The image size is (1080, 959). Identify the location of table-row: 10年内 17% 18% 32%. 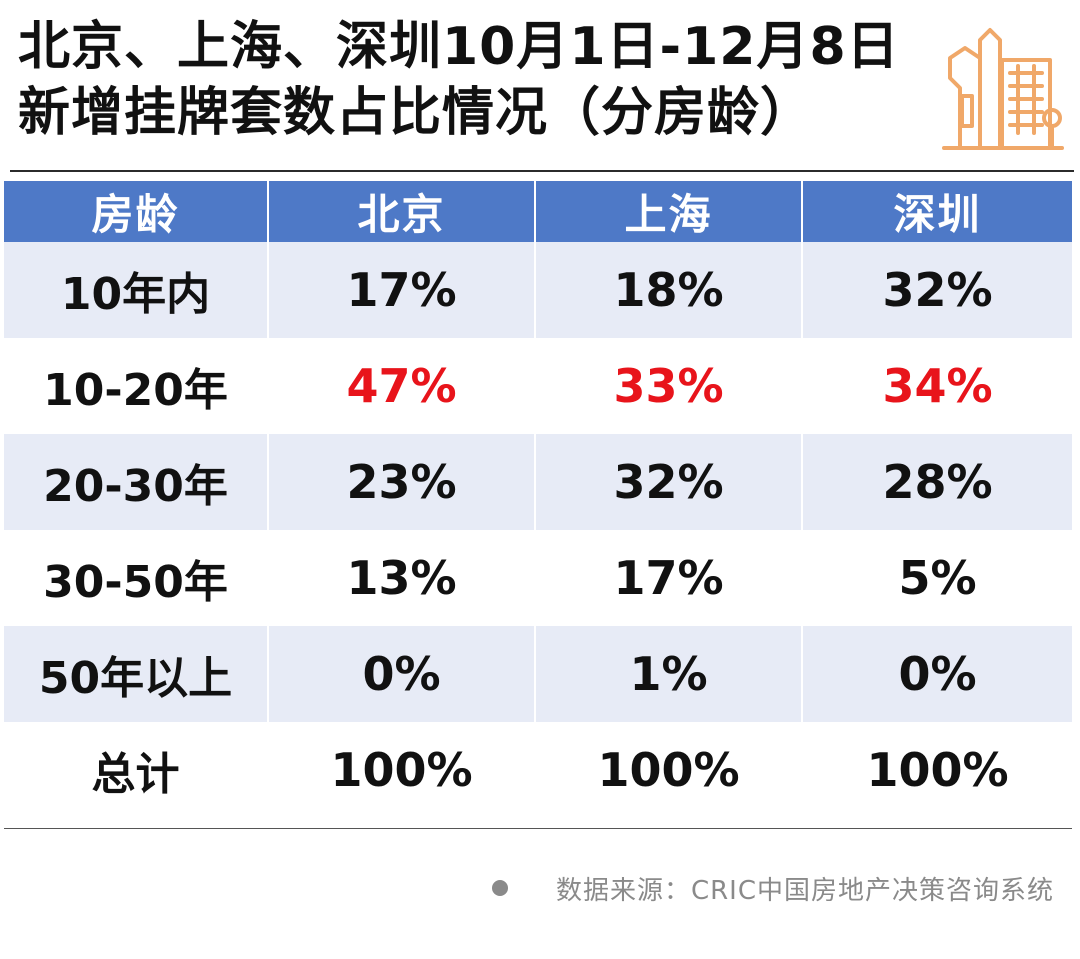
(538, 290).